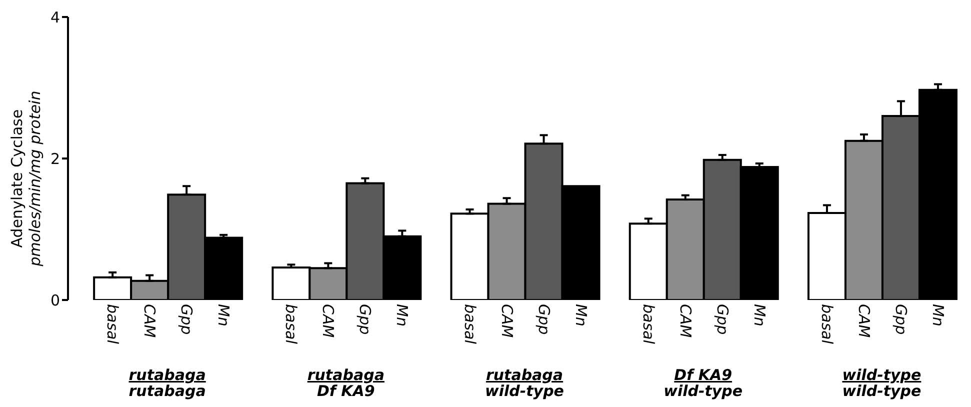  Describe the element at coordinates (26, 179) in the screenshot. I see `y-axis-title: Adenylate Cyclase pmoles/min/mg protein` at that location.